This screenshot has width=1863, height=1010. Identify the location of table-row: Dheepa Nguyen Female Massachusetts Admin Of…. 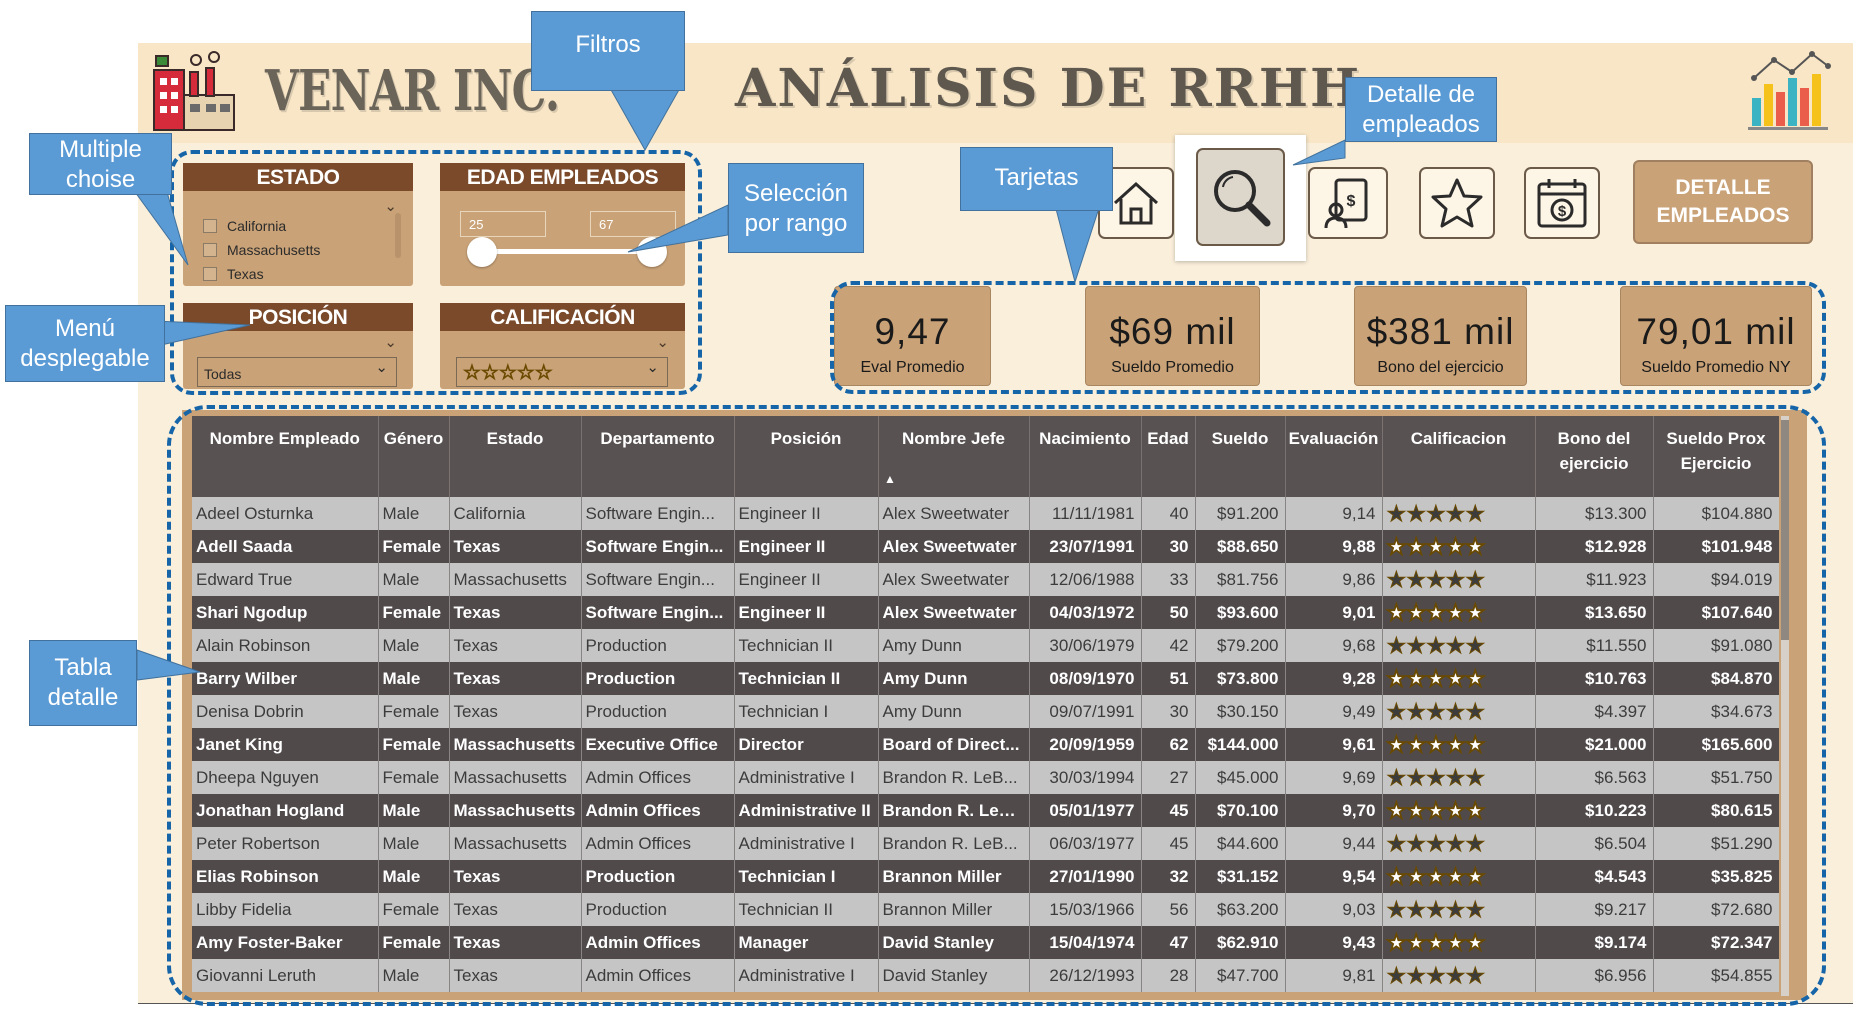
(985, 777).